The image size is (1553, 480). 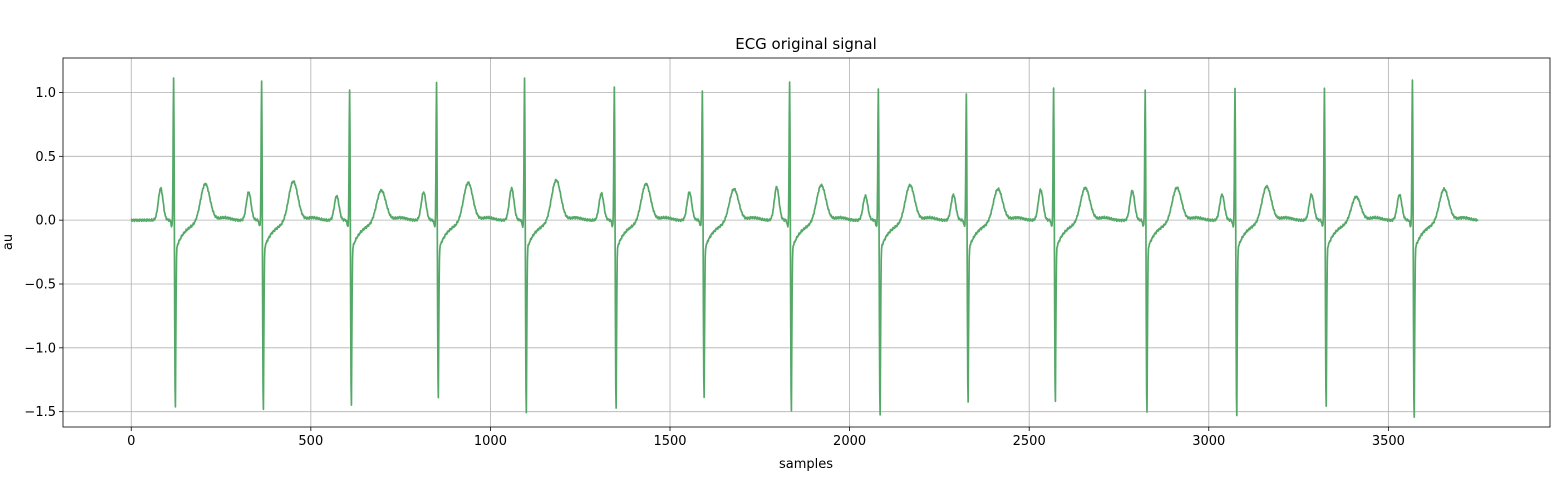 What do you see at coordinates (45, 157) in the screenshot?
I see `y-tick-label: 0.5` at bounding box center [45, 157].